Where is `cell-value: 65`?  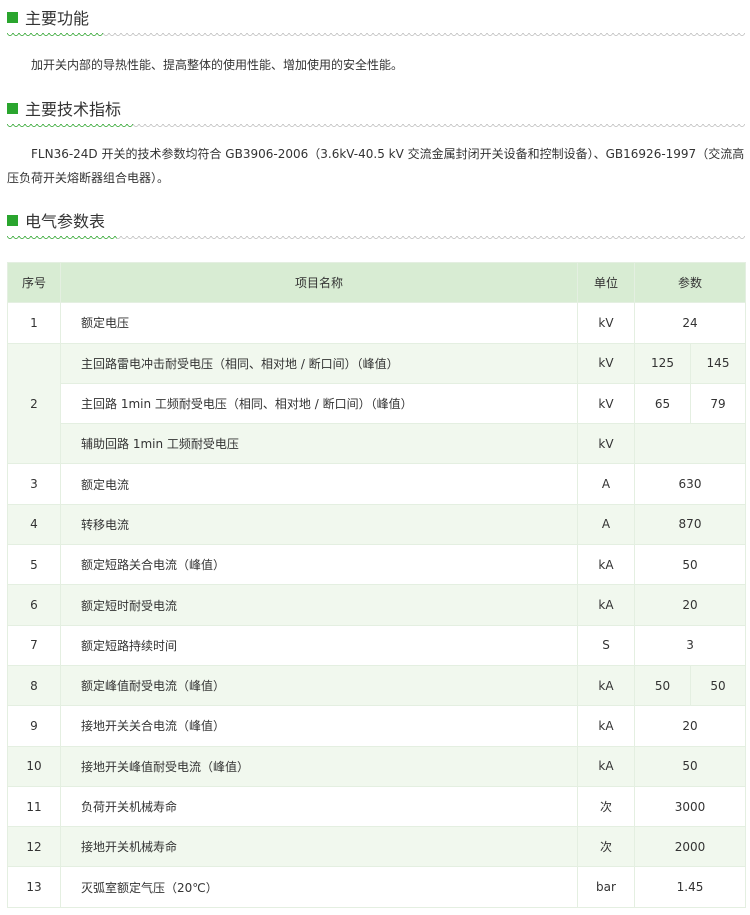 cell-value: 65 is located at coordinates (662, 403).